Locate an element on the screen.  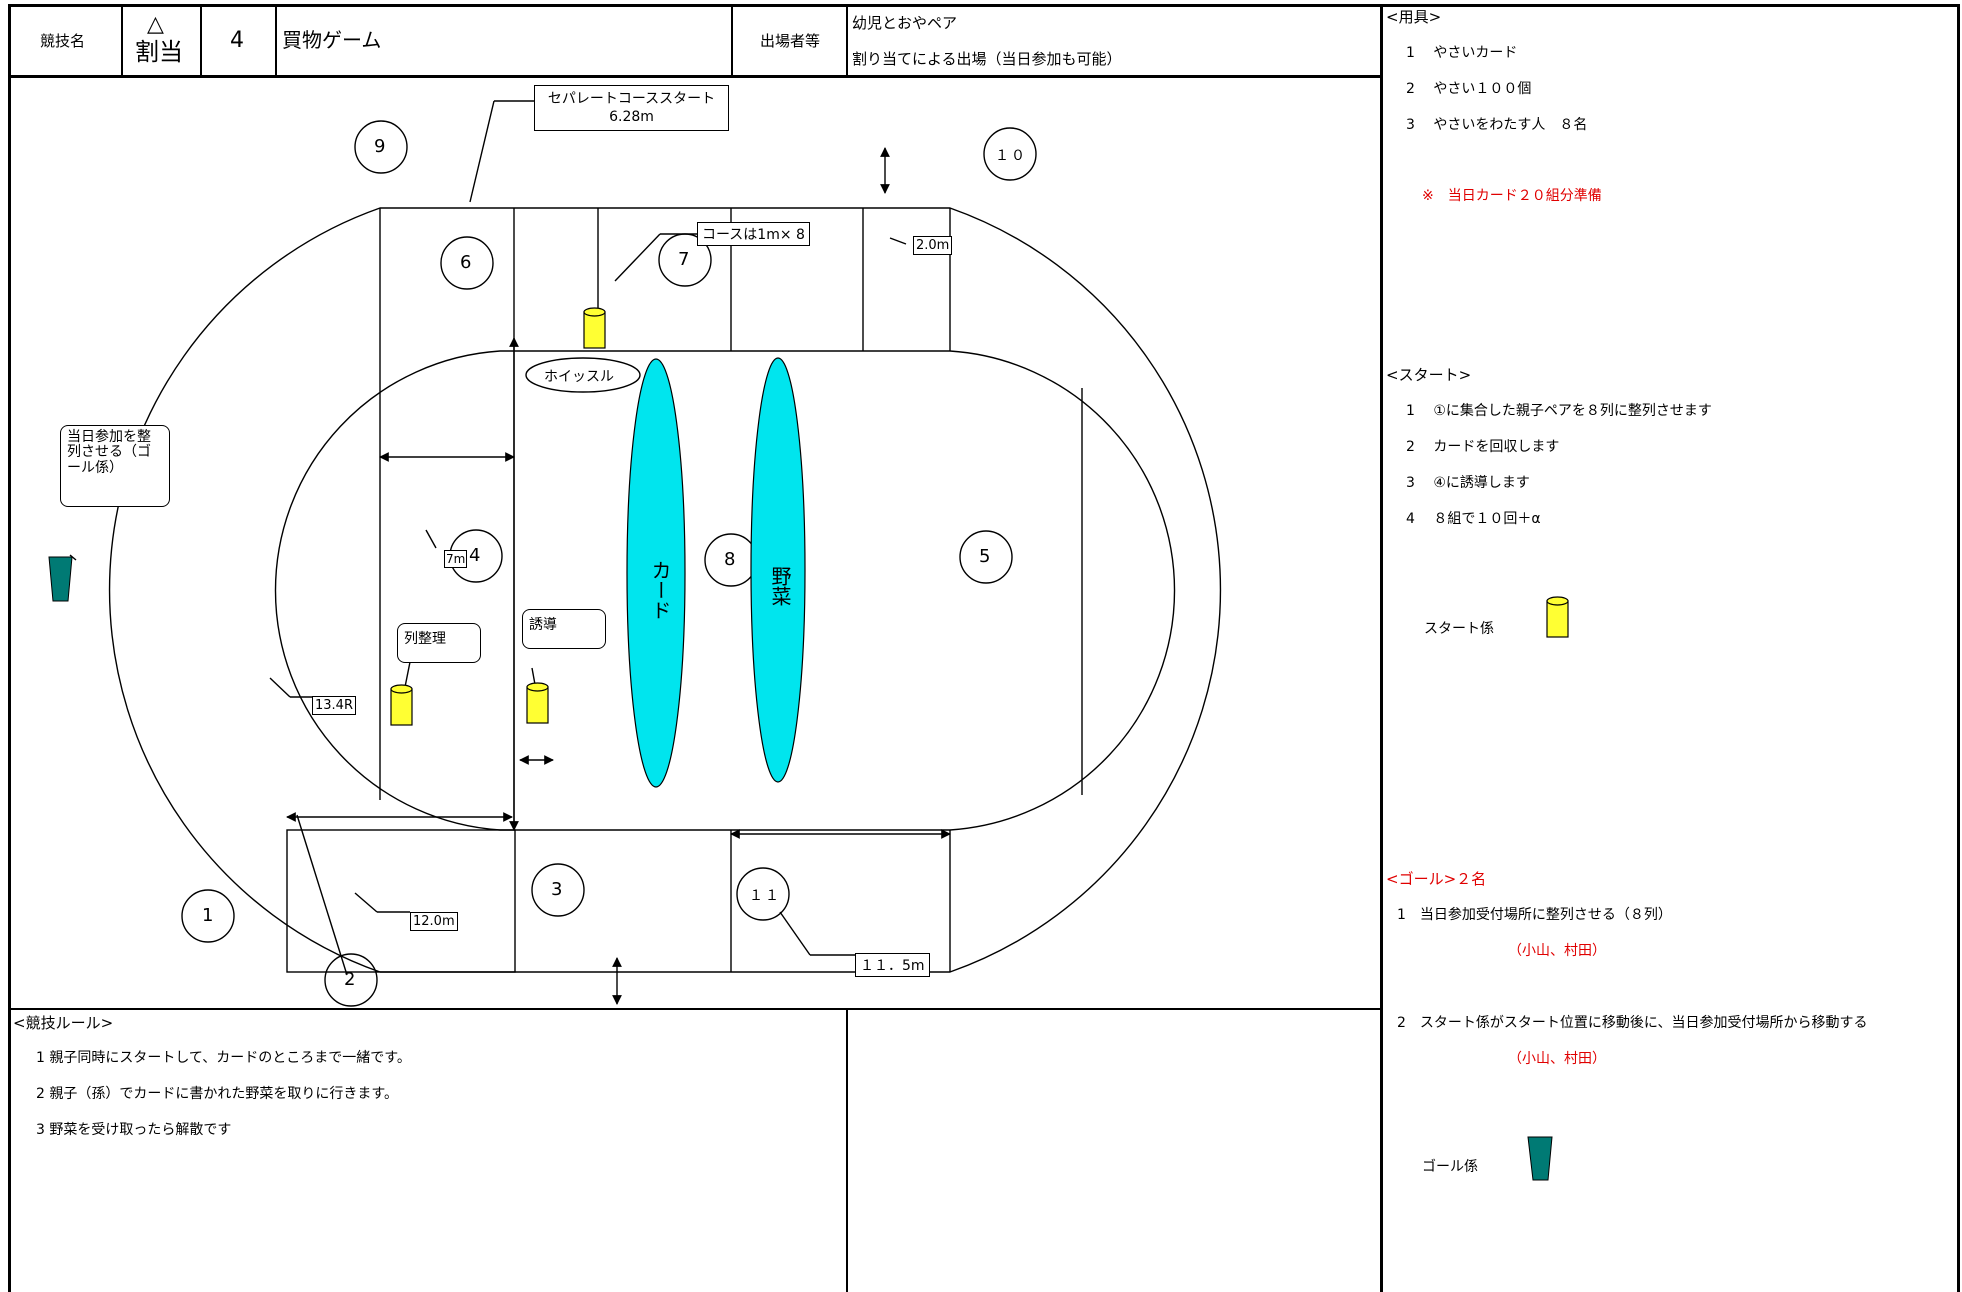
rules-heading: <競技ルール> is located at coordinates (63, 1023).